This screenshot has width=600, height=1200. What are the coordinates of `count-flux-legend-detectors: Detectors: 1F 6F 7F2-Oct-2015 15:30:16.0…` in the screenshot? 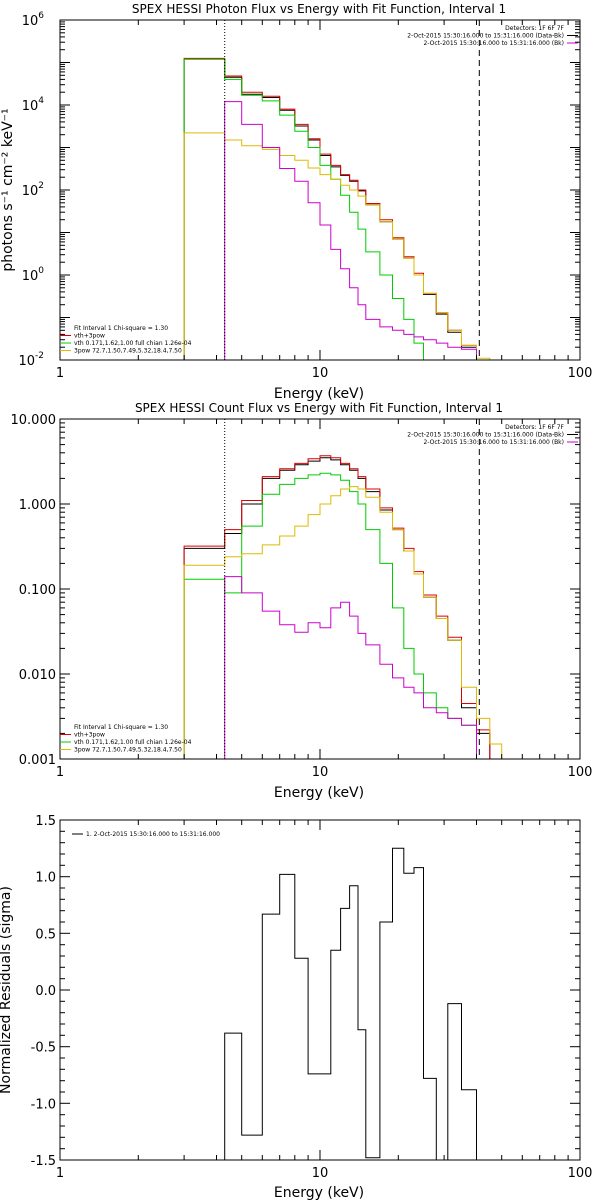 It's located at (492, 435).